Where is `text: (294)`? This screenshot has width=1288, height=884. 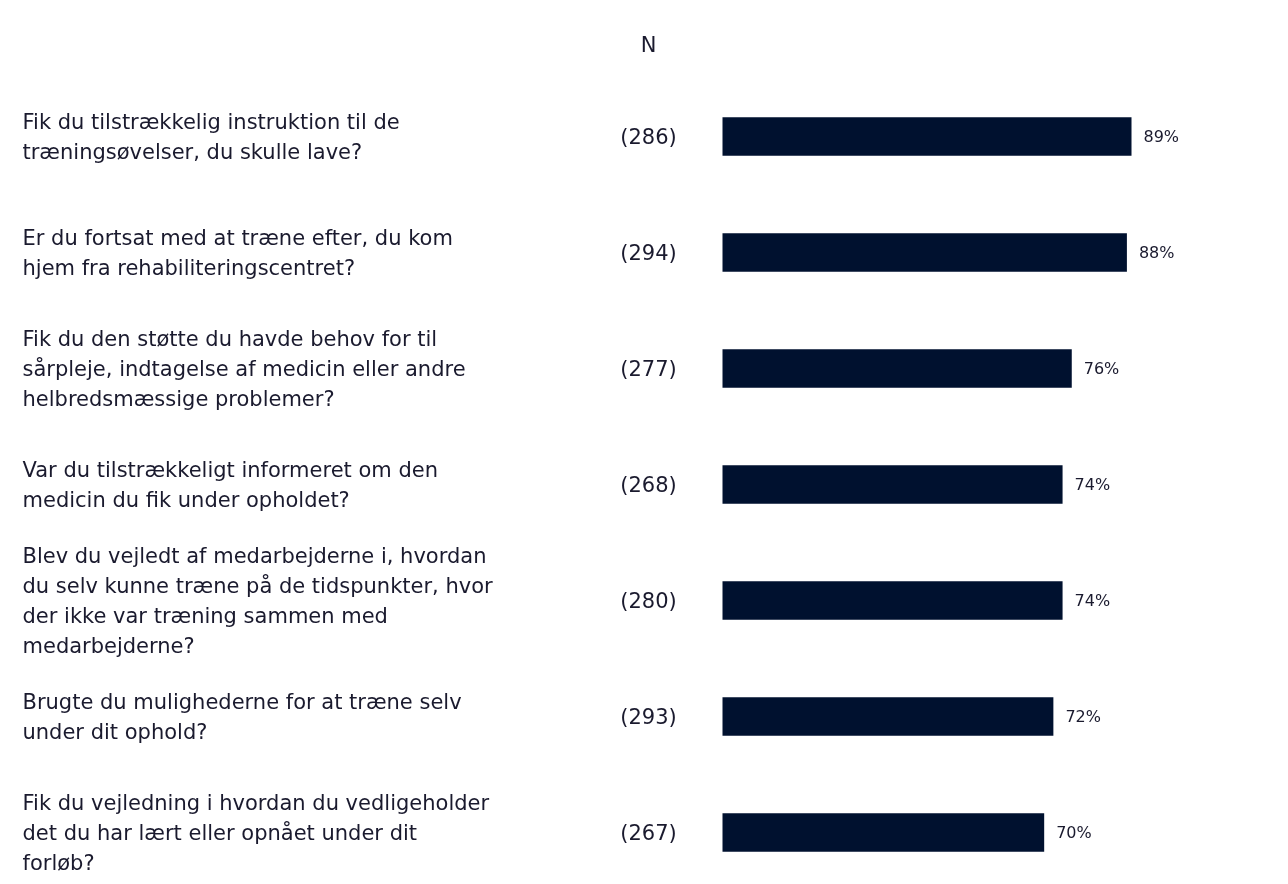
text: (294) is located at coordinates (648, 252).